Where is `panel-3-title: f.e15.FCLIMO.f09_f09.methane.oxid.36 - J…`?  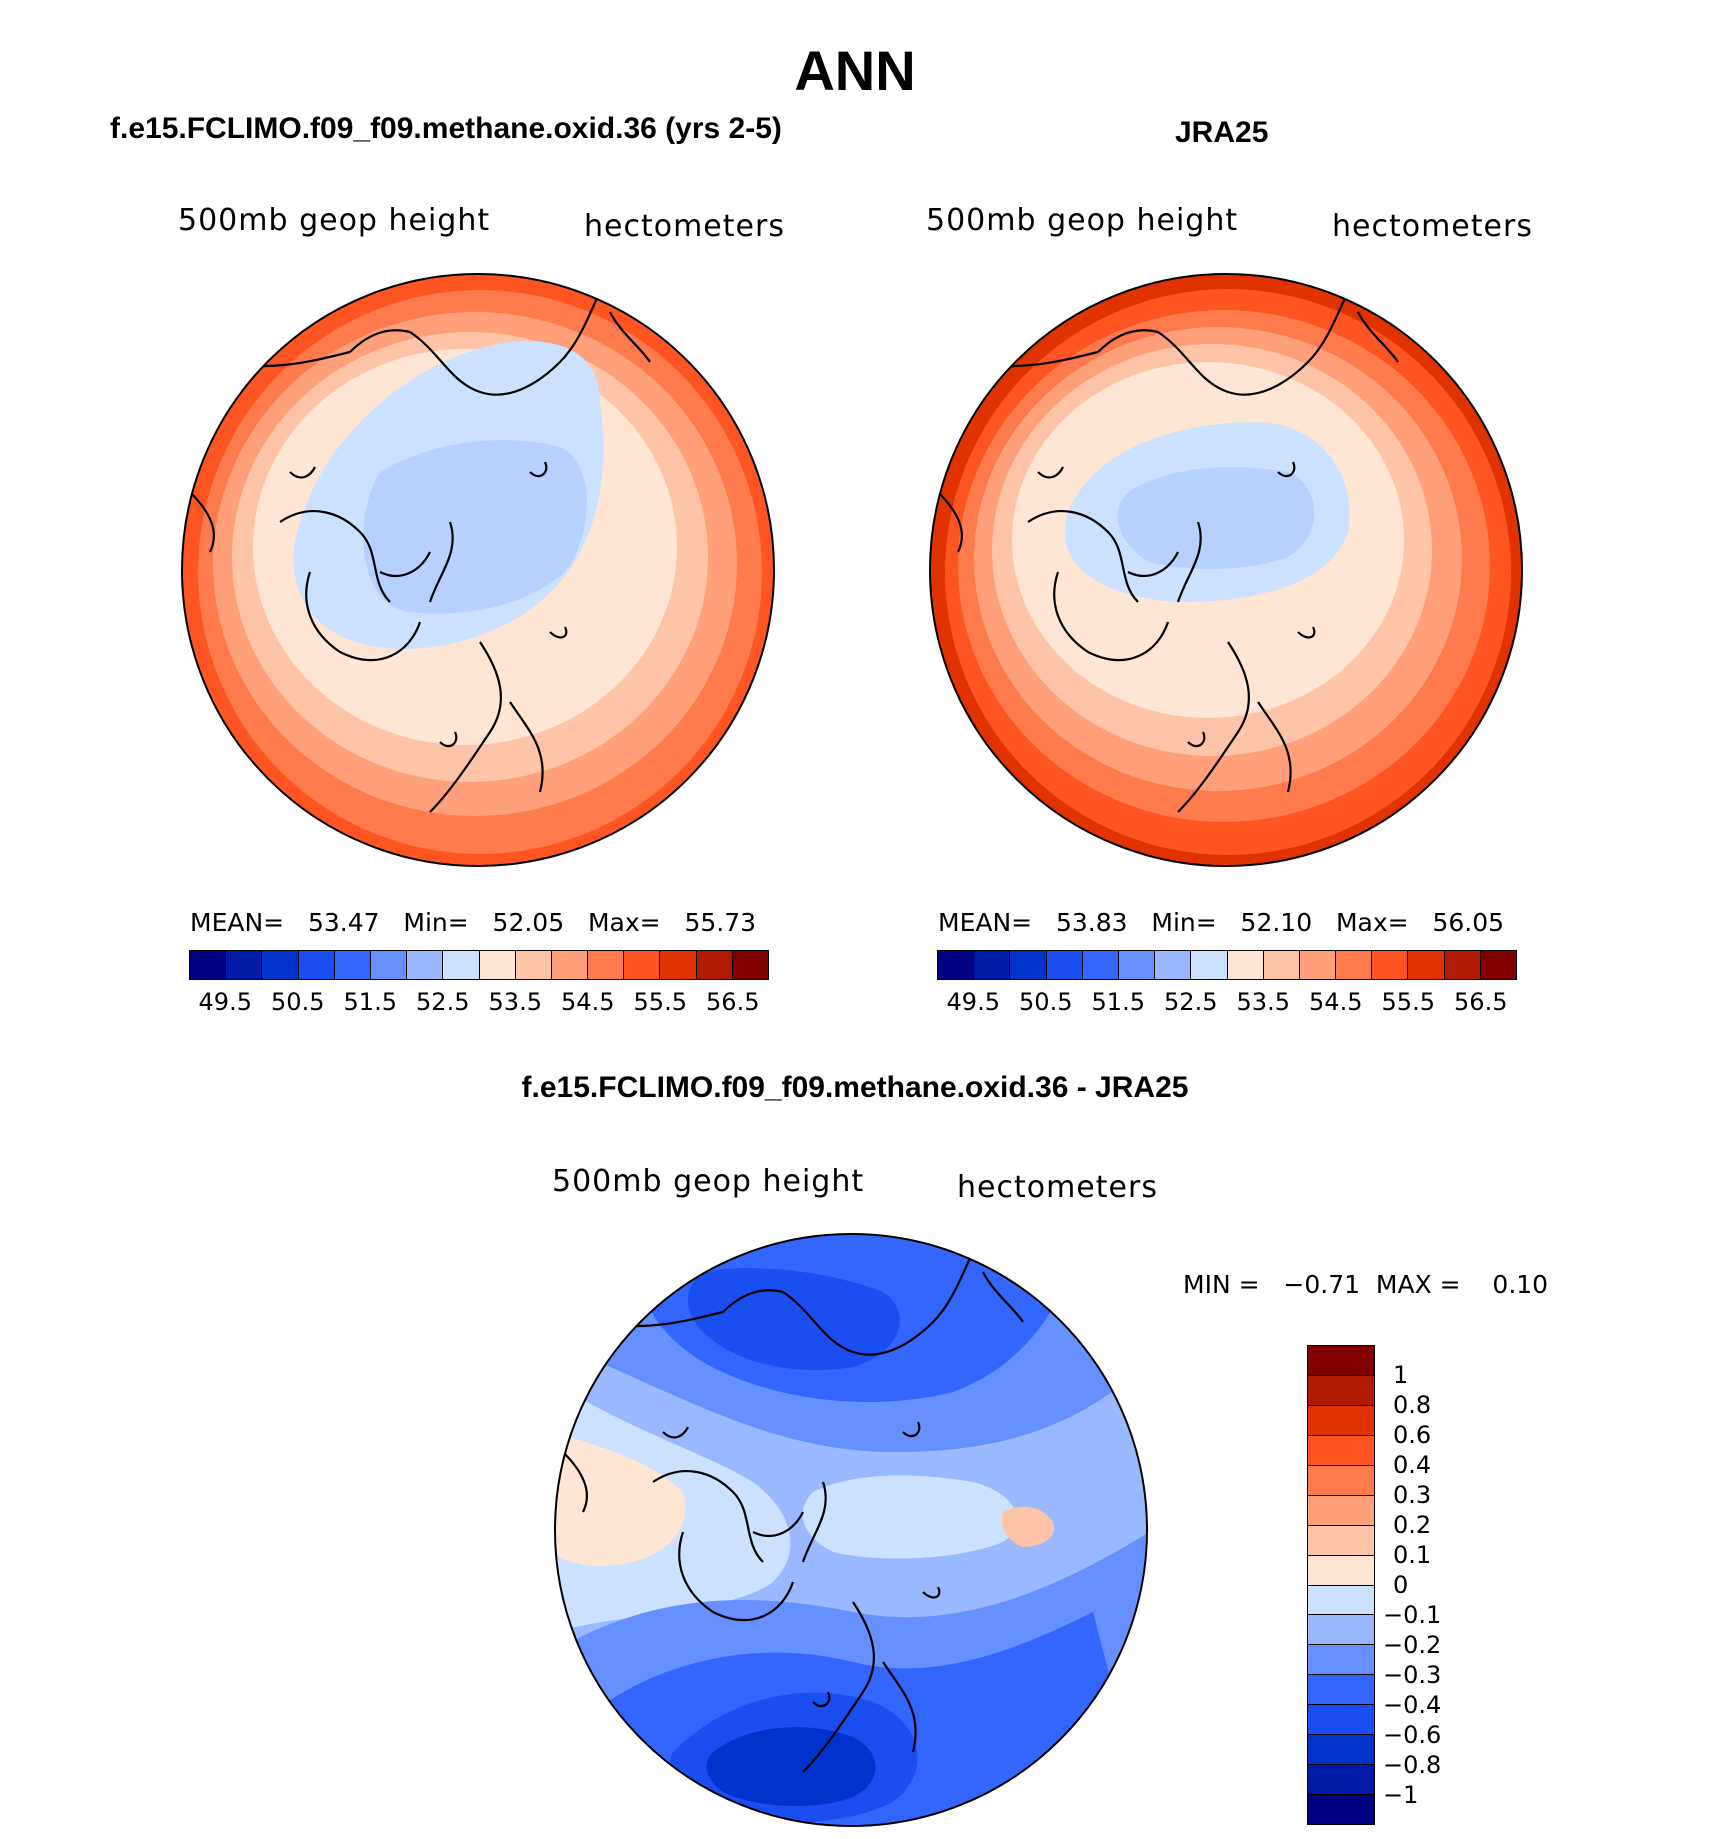 panel-3-title: f.e15.FCLIMO.f09_f09.methane.oxid.36 - J… is located at coordinates (855, 1087).